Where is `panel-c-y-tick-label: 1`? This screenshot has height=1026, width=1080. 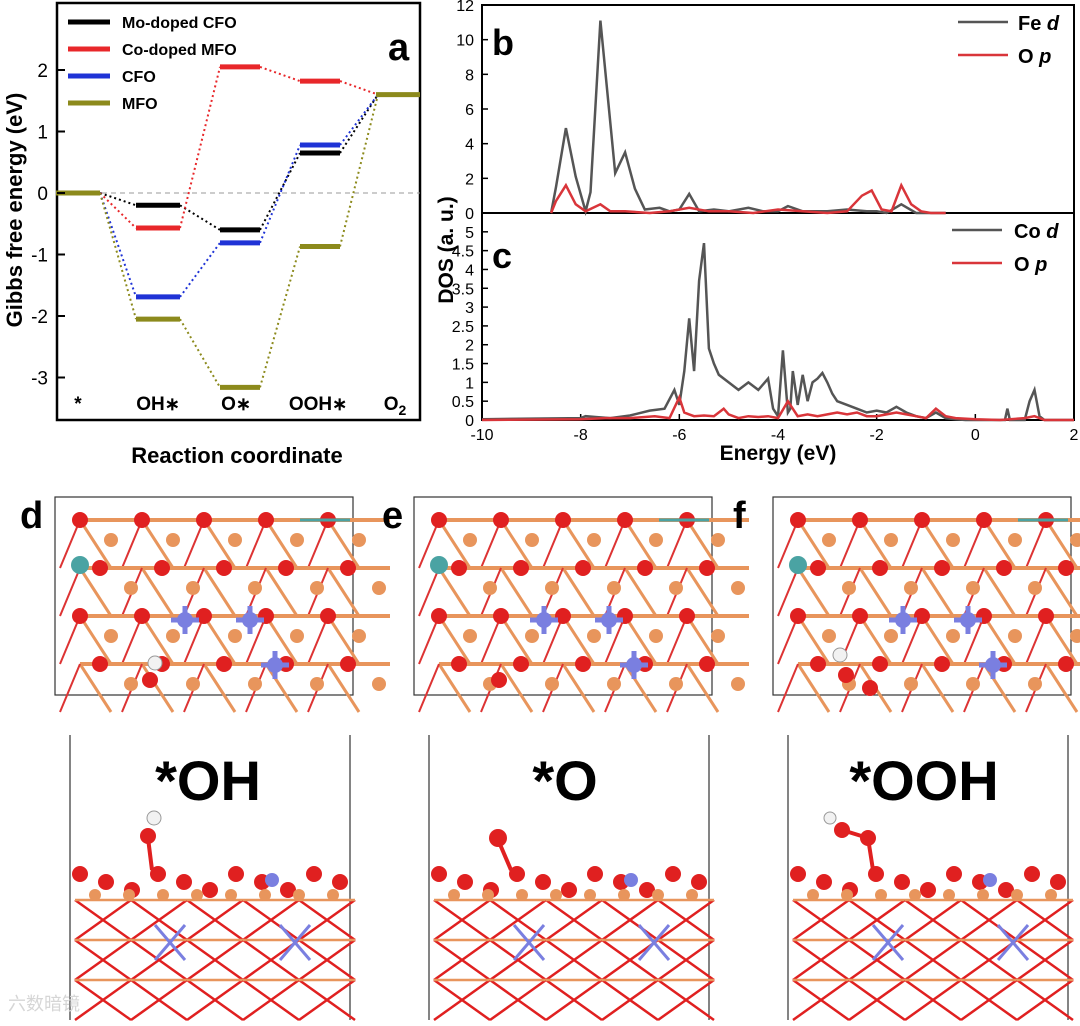
panel-c-y-tick-label: 1 is located at coordinates (469, 383).